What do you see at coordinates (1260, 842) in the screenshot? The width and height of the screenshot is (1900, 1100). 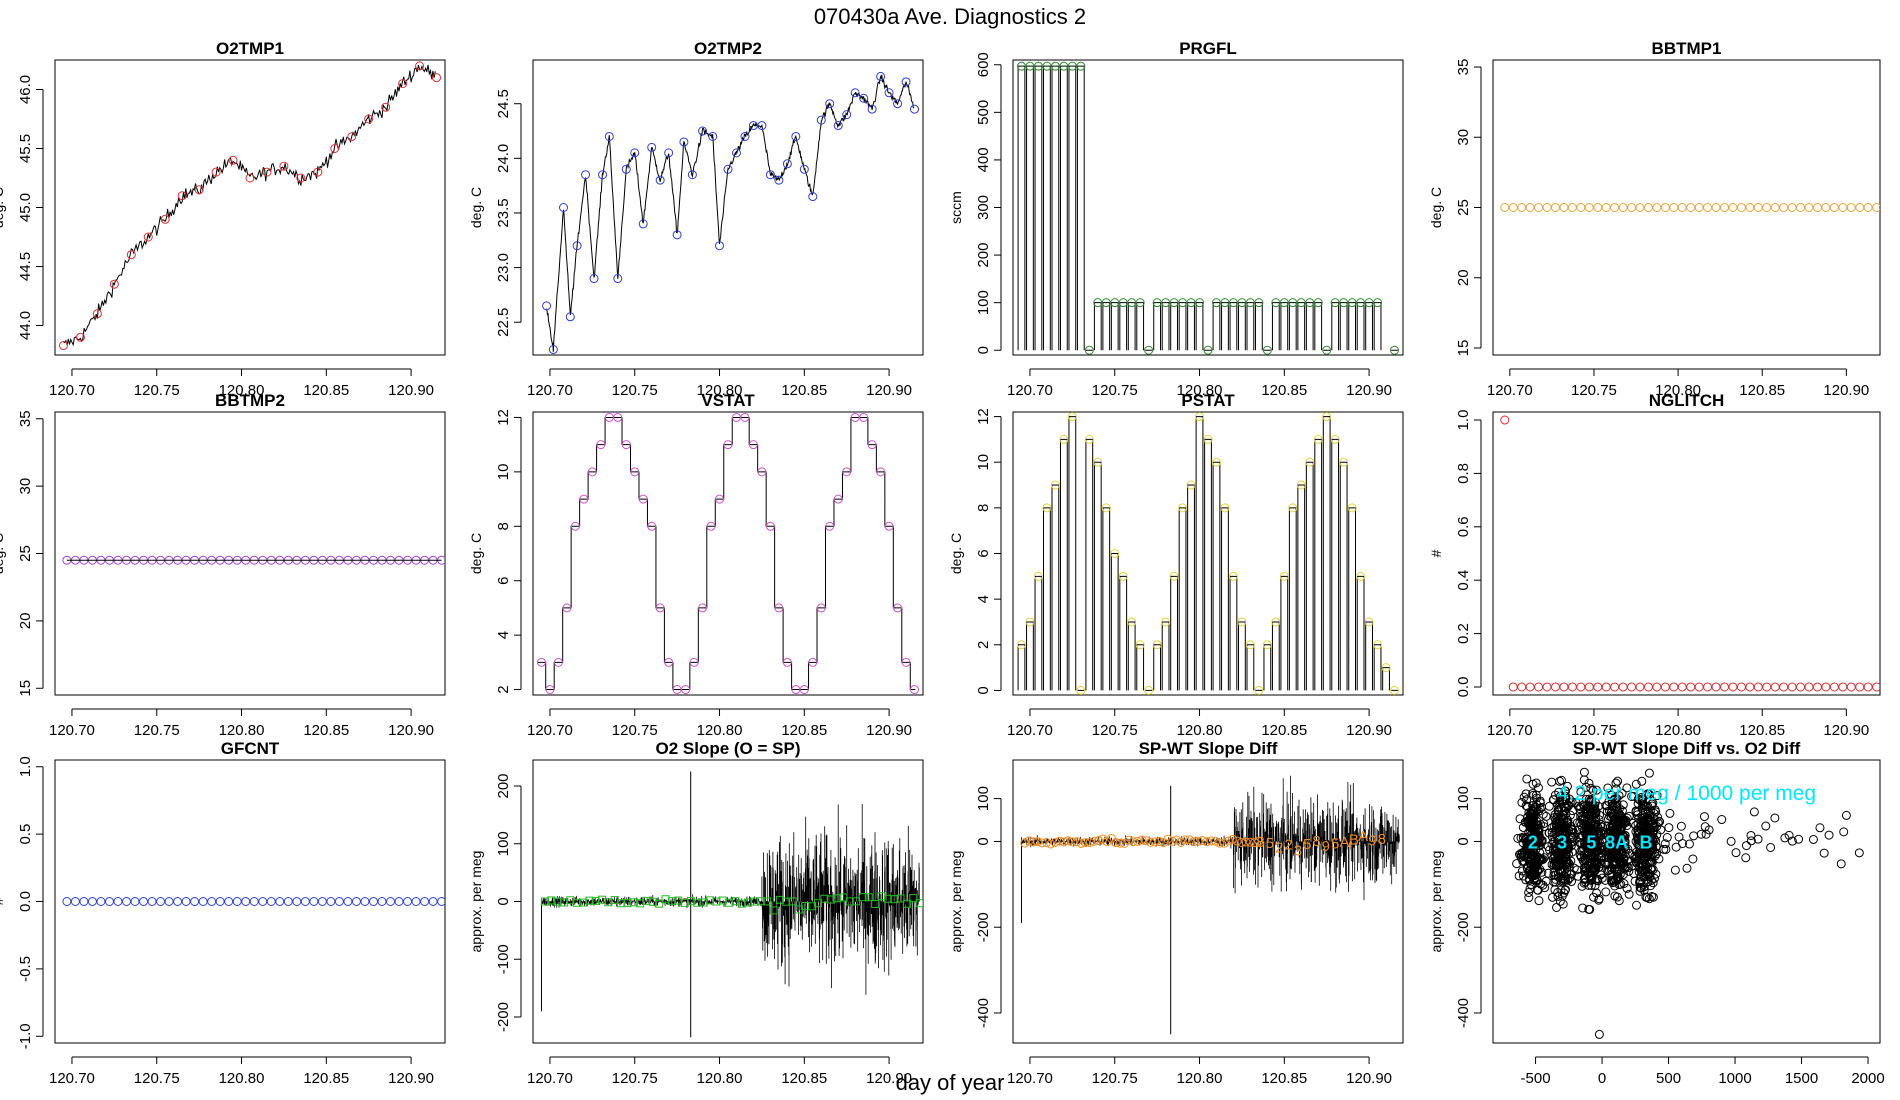 I see `point-label: 8` at bounding box center [1260, 842].